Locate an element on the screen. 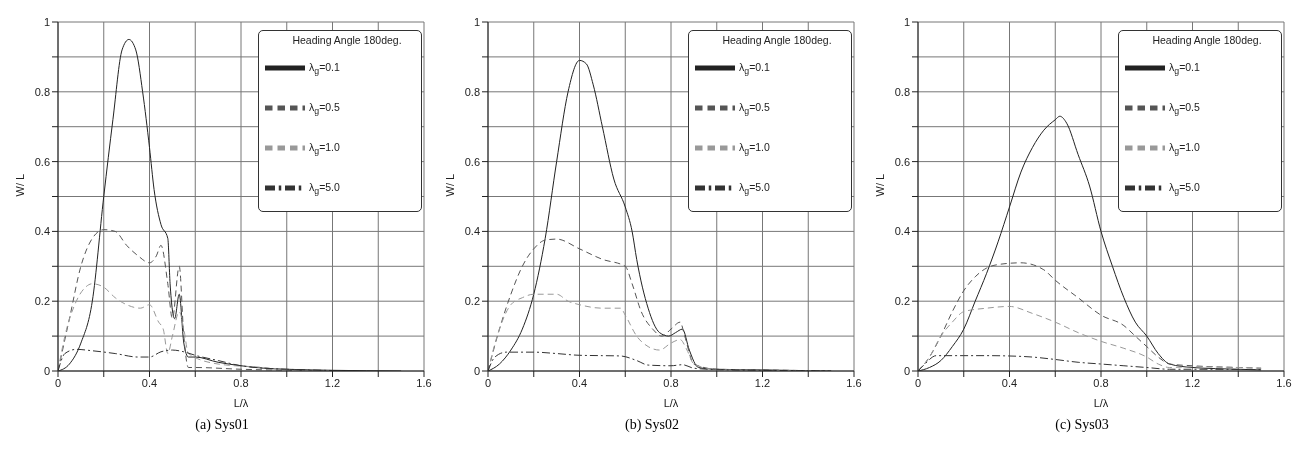 The height and width of the screenshot is (465, 1302). text: (b) Sys02 is located at coordinates (652, 425).